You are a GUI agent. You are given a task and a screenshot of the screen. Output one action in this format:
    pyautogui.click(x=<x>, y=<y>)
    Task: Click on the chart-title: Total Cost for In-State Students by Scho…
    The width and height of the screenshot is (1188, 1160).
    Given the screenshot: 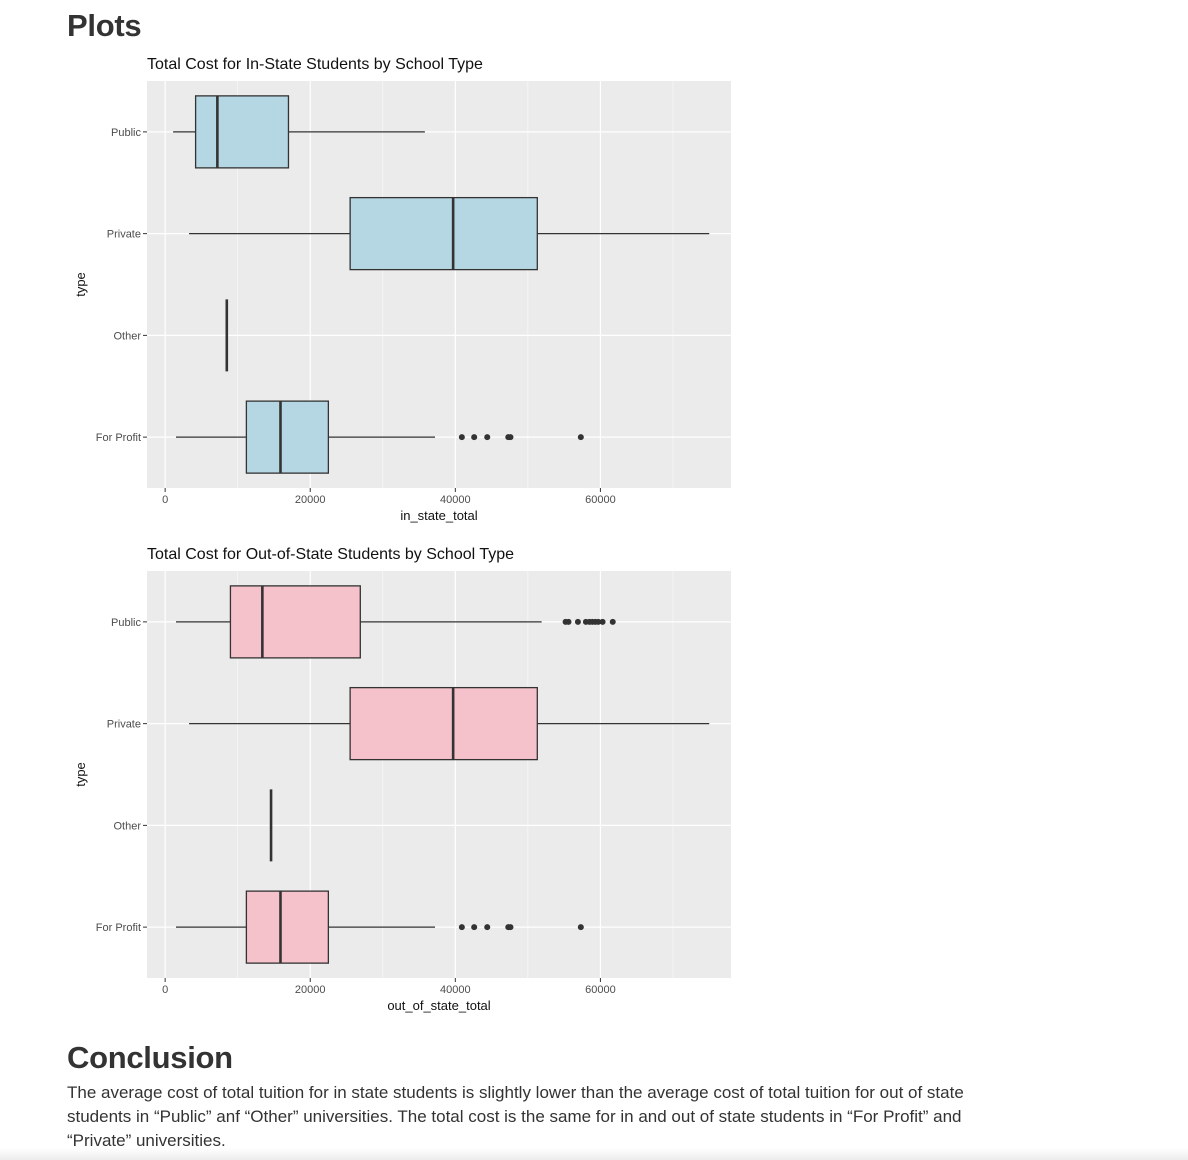 What is the action you would take?
    pyautogui.click(x=315, y=64)
    